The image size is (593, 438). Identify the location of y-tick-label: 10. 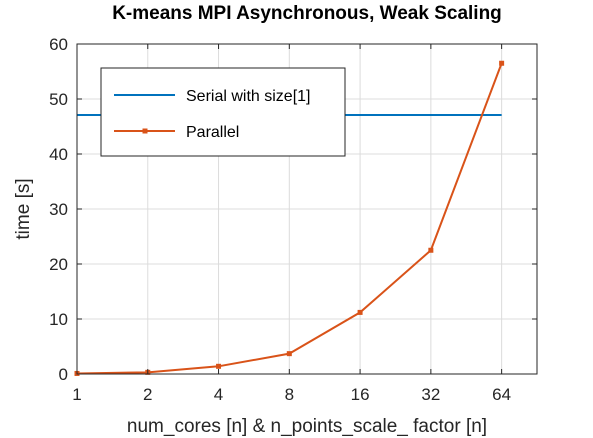
(58, 319).